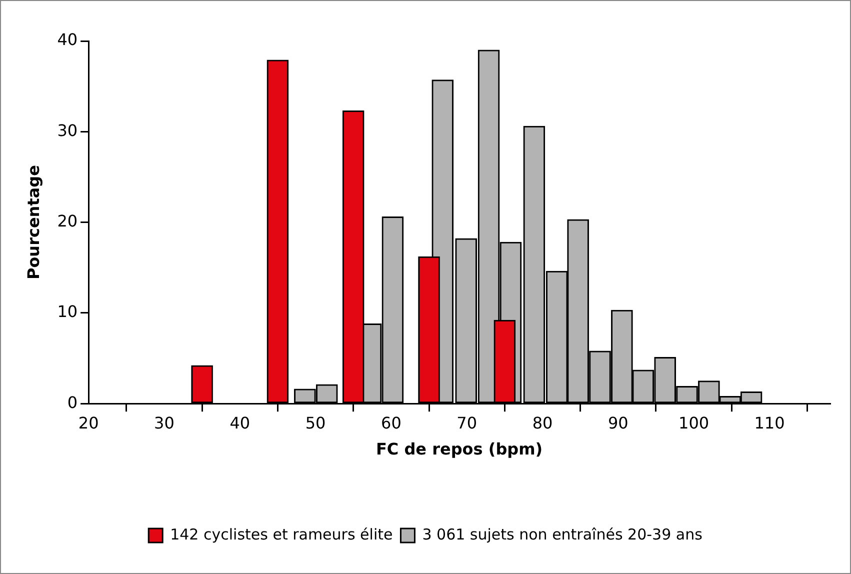 This screenshot has width=851, height=574. What do you see at coordinates (562, 534) in the screenshot?
I see `legend-label: 3 061 sujets non entraînés 20-39 ans` at bounding box center [562, 534].